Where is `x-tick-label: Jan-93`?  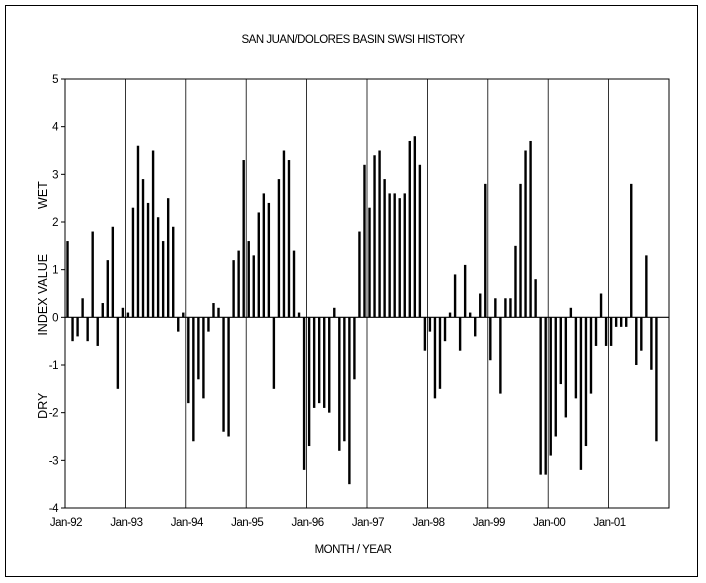
x-tick-label: Jan-93 is located at coordinates (126, 523).